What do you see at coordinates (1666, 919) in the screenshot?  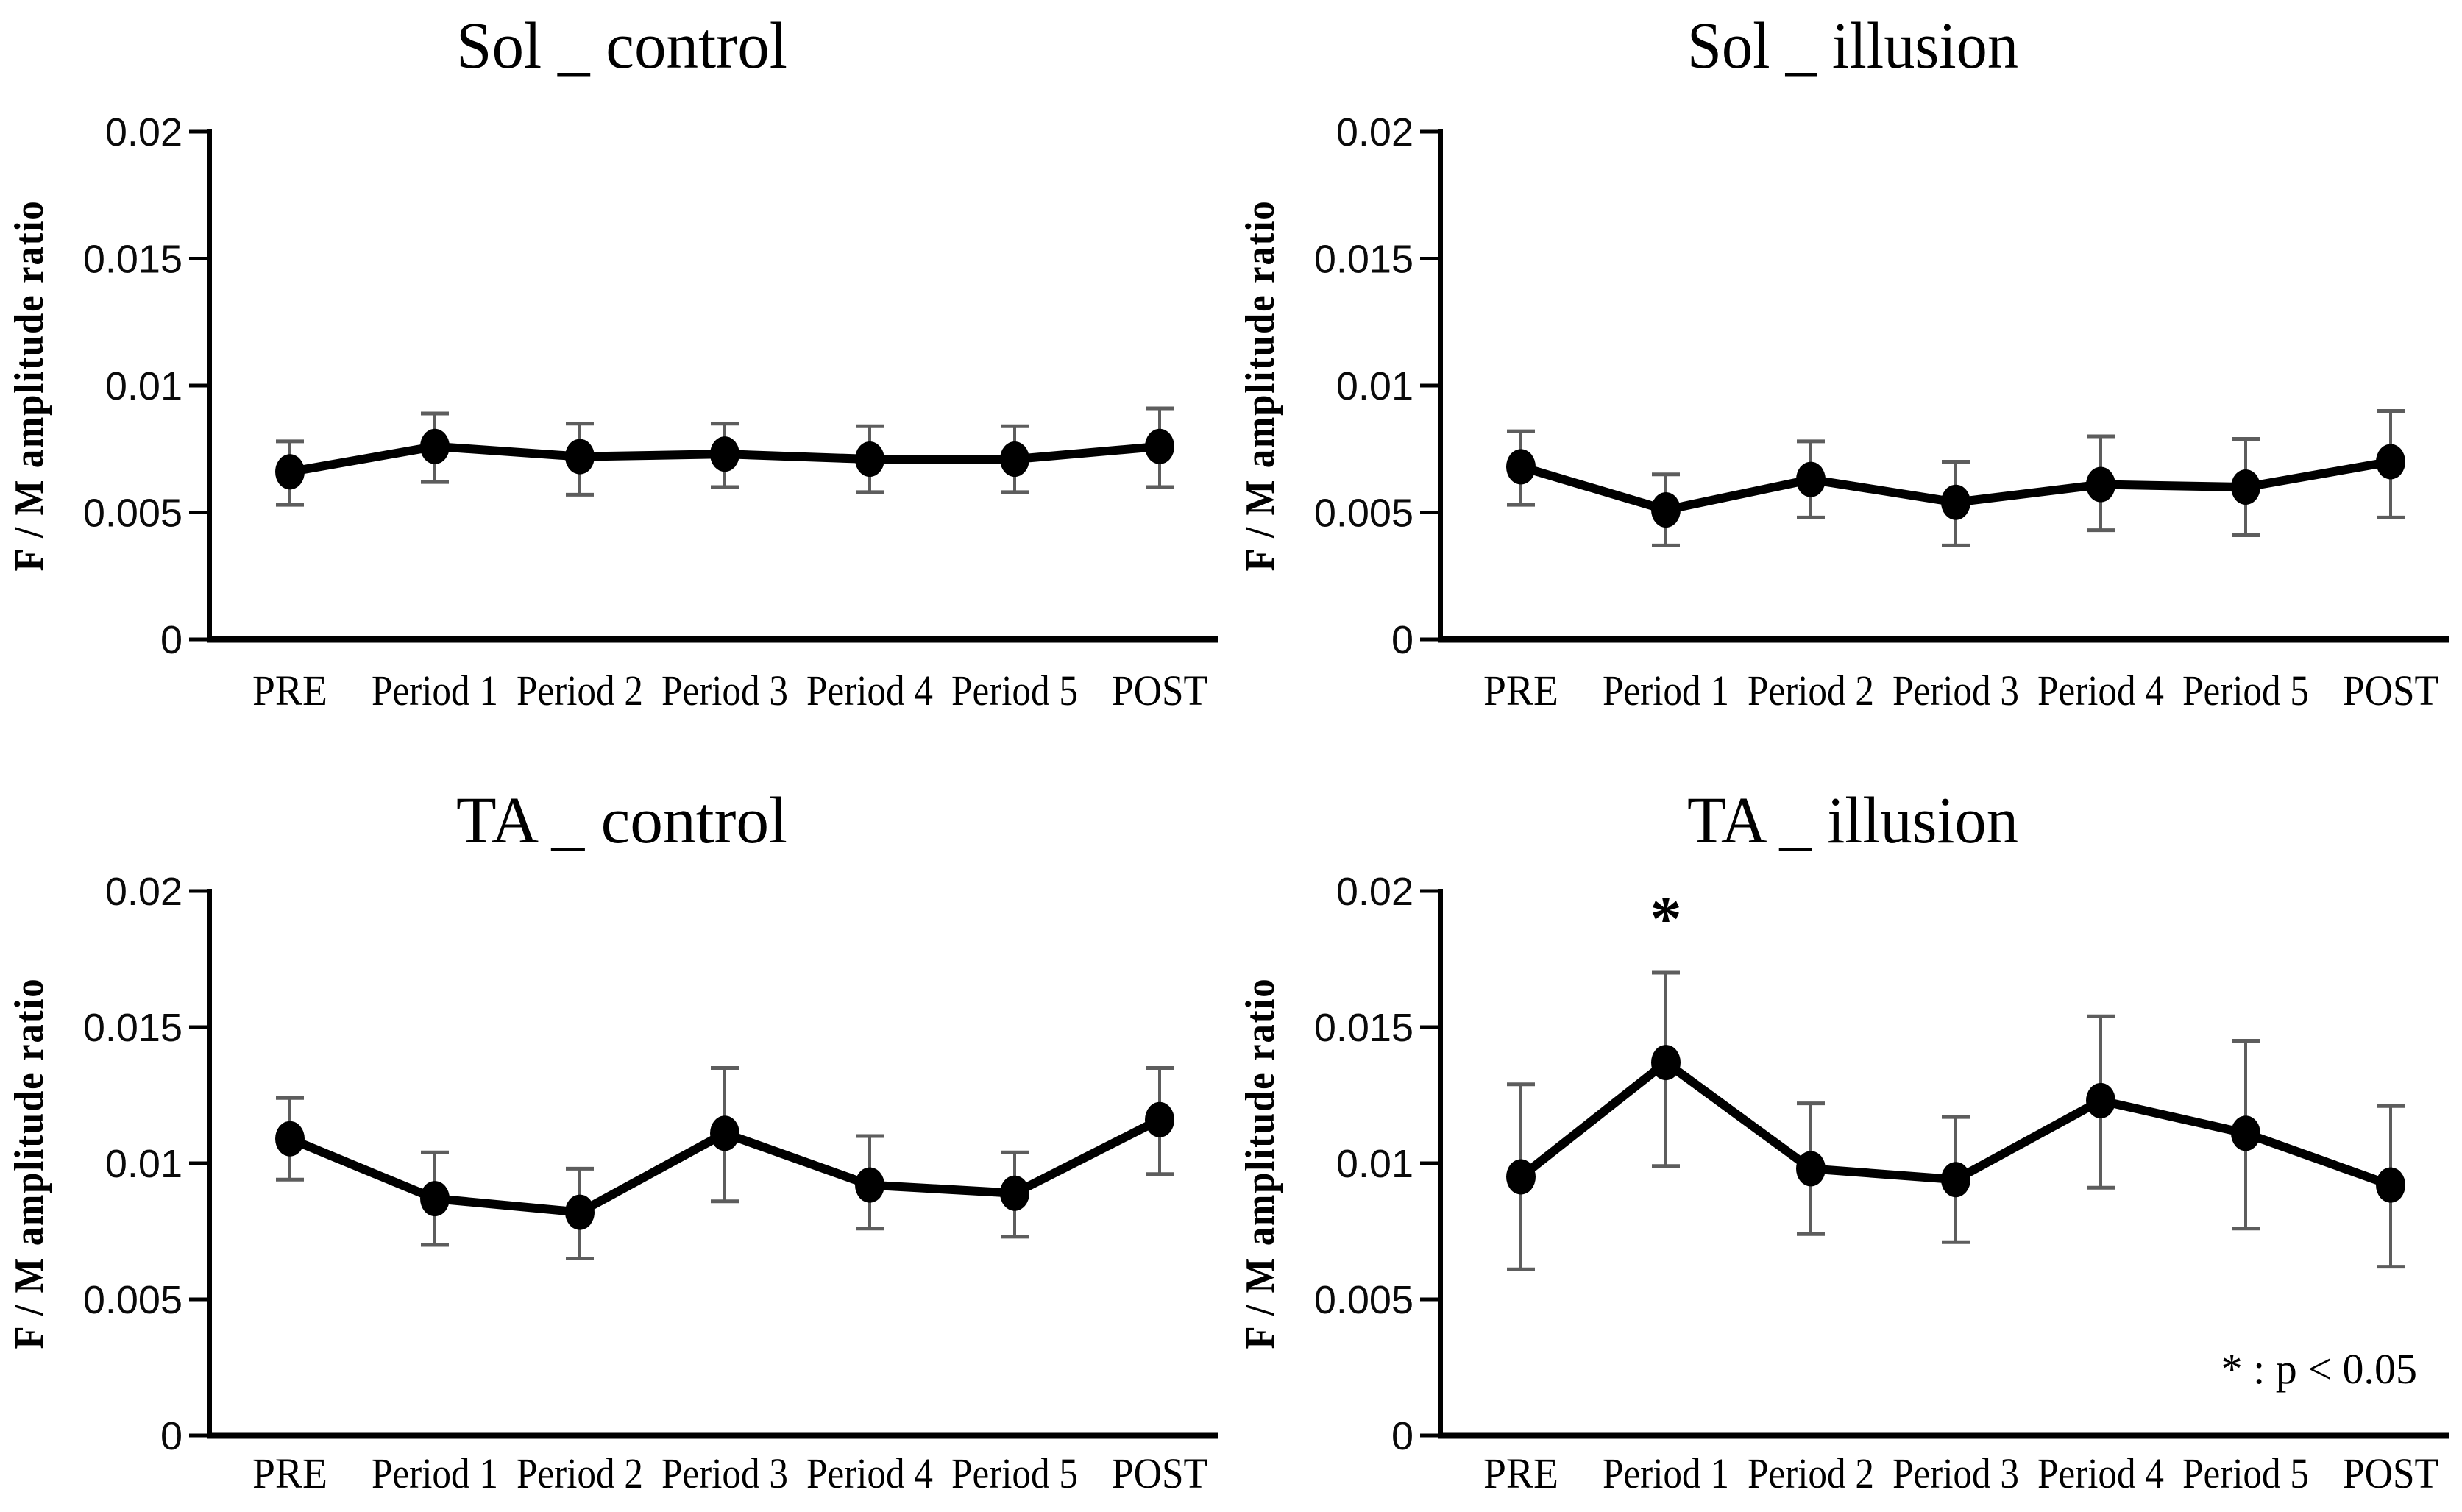 I see `significance-asterisk: *` at bounding box center [1666, 919].